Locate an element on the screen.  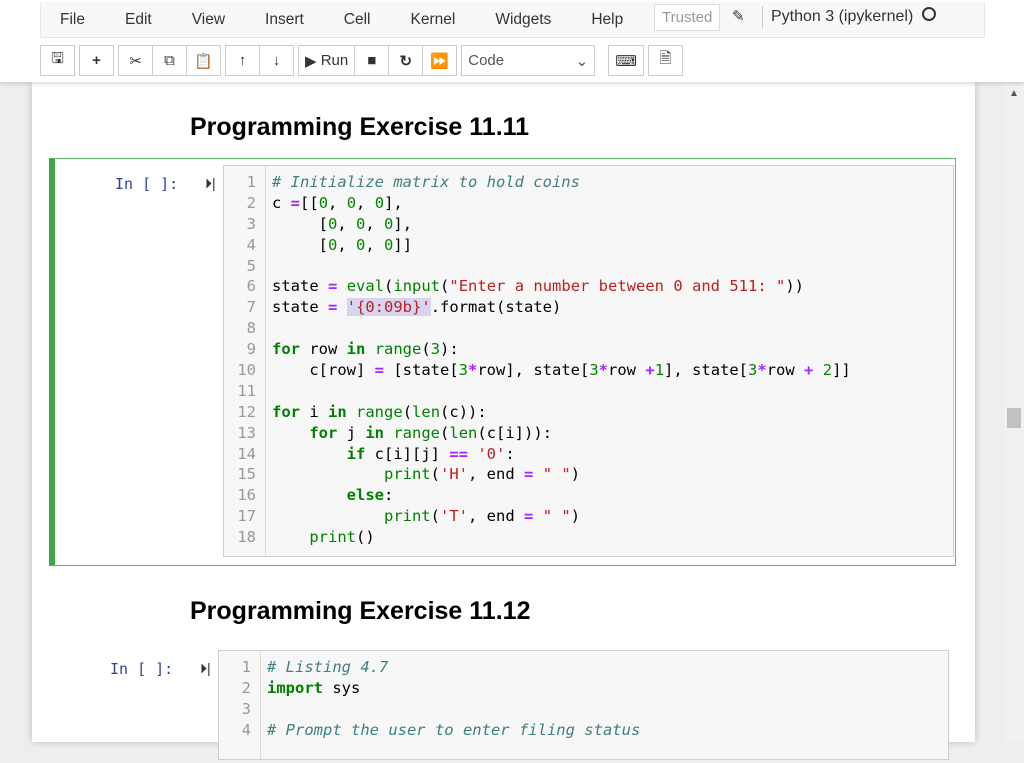
menu-view: View is located at coordinates (208, 19).